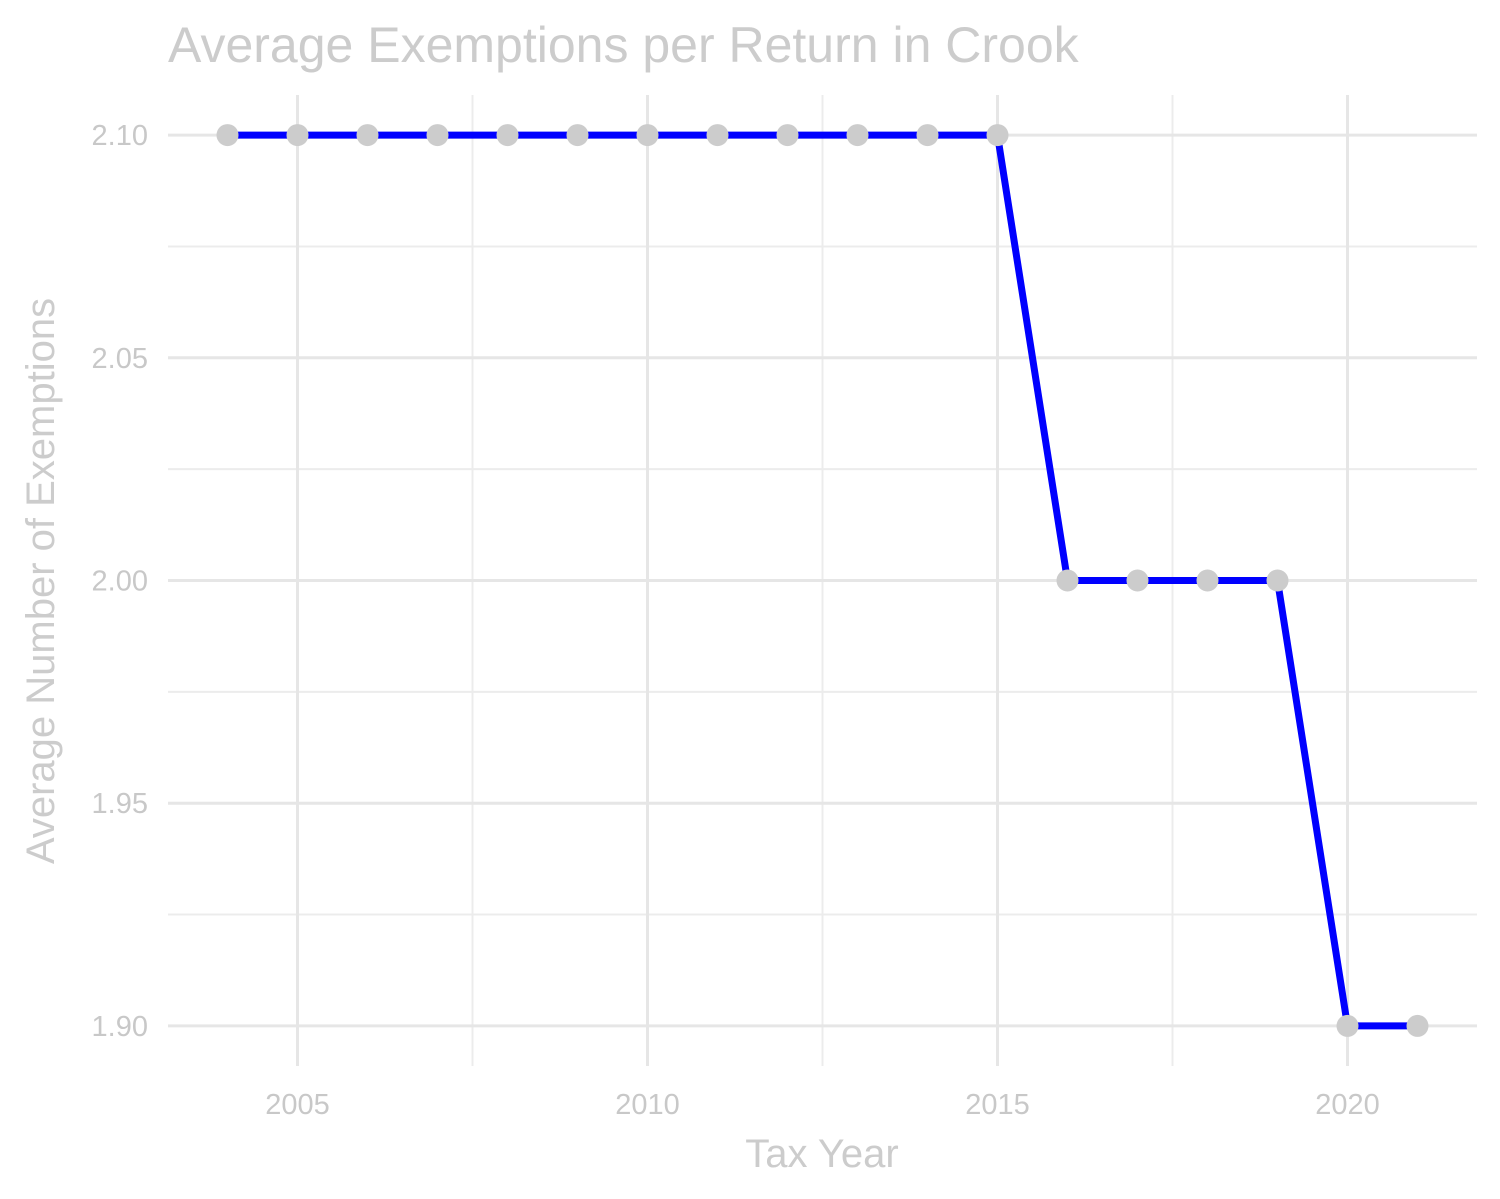  Describe the element at coordinates (821, 1154) in the screenshot. I see `x-axis-title: Tax Year` at that location.